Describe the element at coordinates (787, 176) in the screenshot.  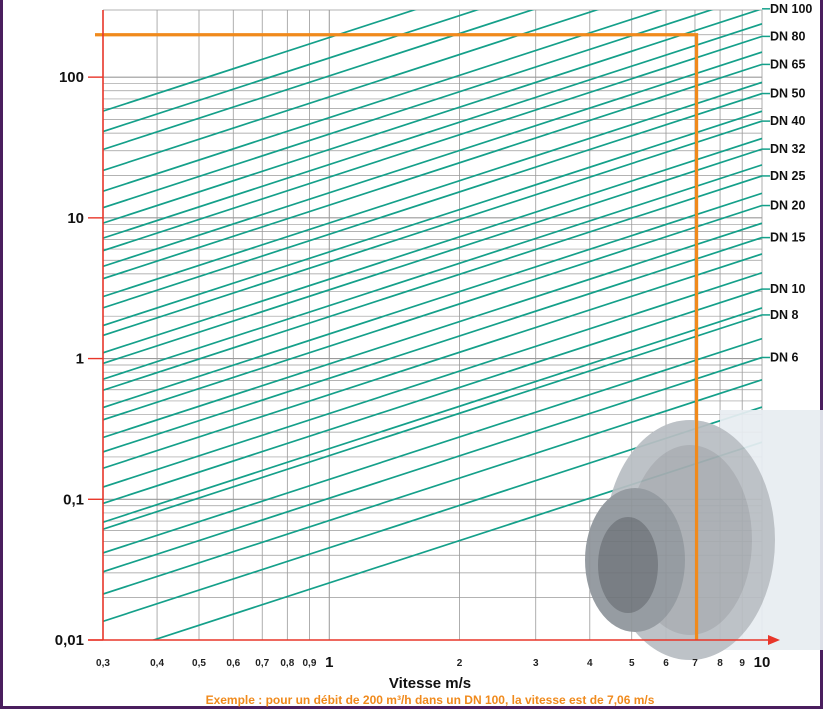
I see `series-label: DN 25` at that location.